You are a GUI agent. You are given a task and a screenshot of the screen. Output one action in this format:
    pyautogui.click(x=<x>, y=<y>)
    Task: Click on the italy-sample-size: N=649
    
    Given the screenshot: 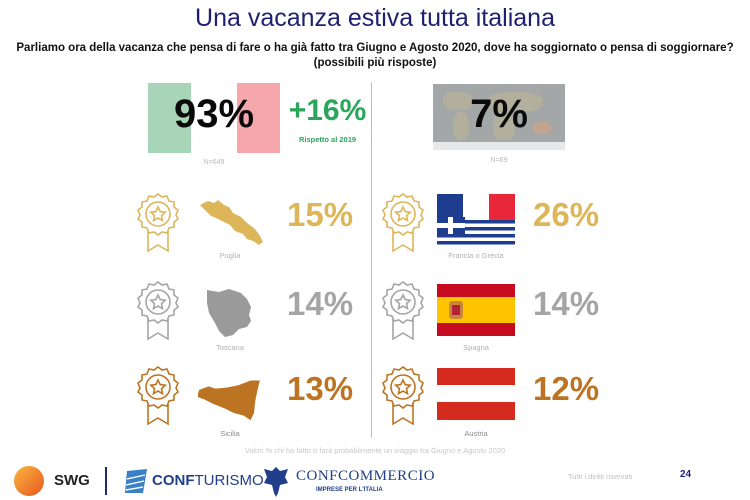 What is the action you would take?
    pyautogui.click(x=214, y=162)
    